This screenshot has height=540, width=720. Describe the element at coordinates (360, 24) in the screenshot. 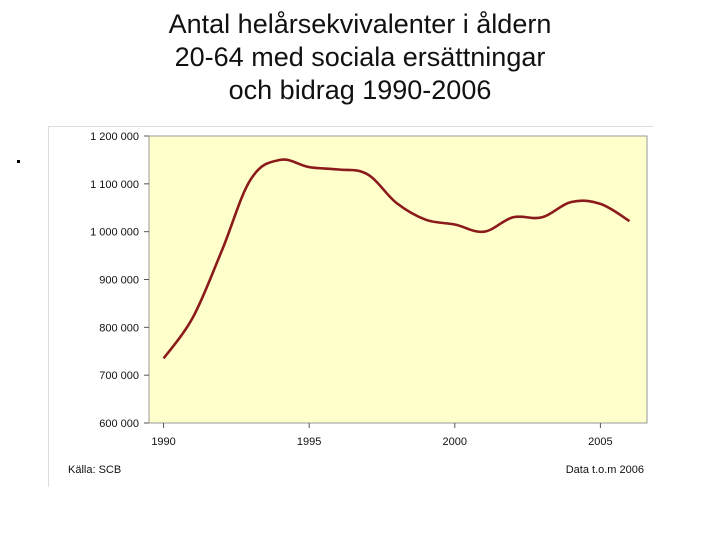

I see `chart-title-line-1: Antal helårsekvivalenter i åldern` at that location.